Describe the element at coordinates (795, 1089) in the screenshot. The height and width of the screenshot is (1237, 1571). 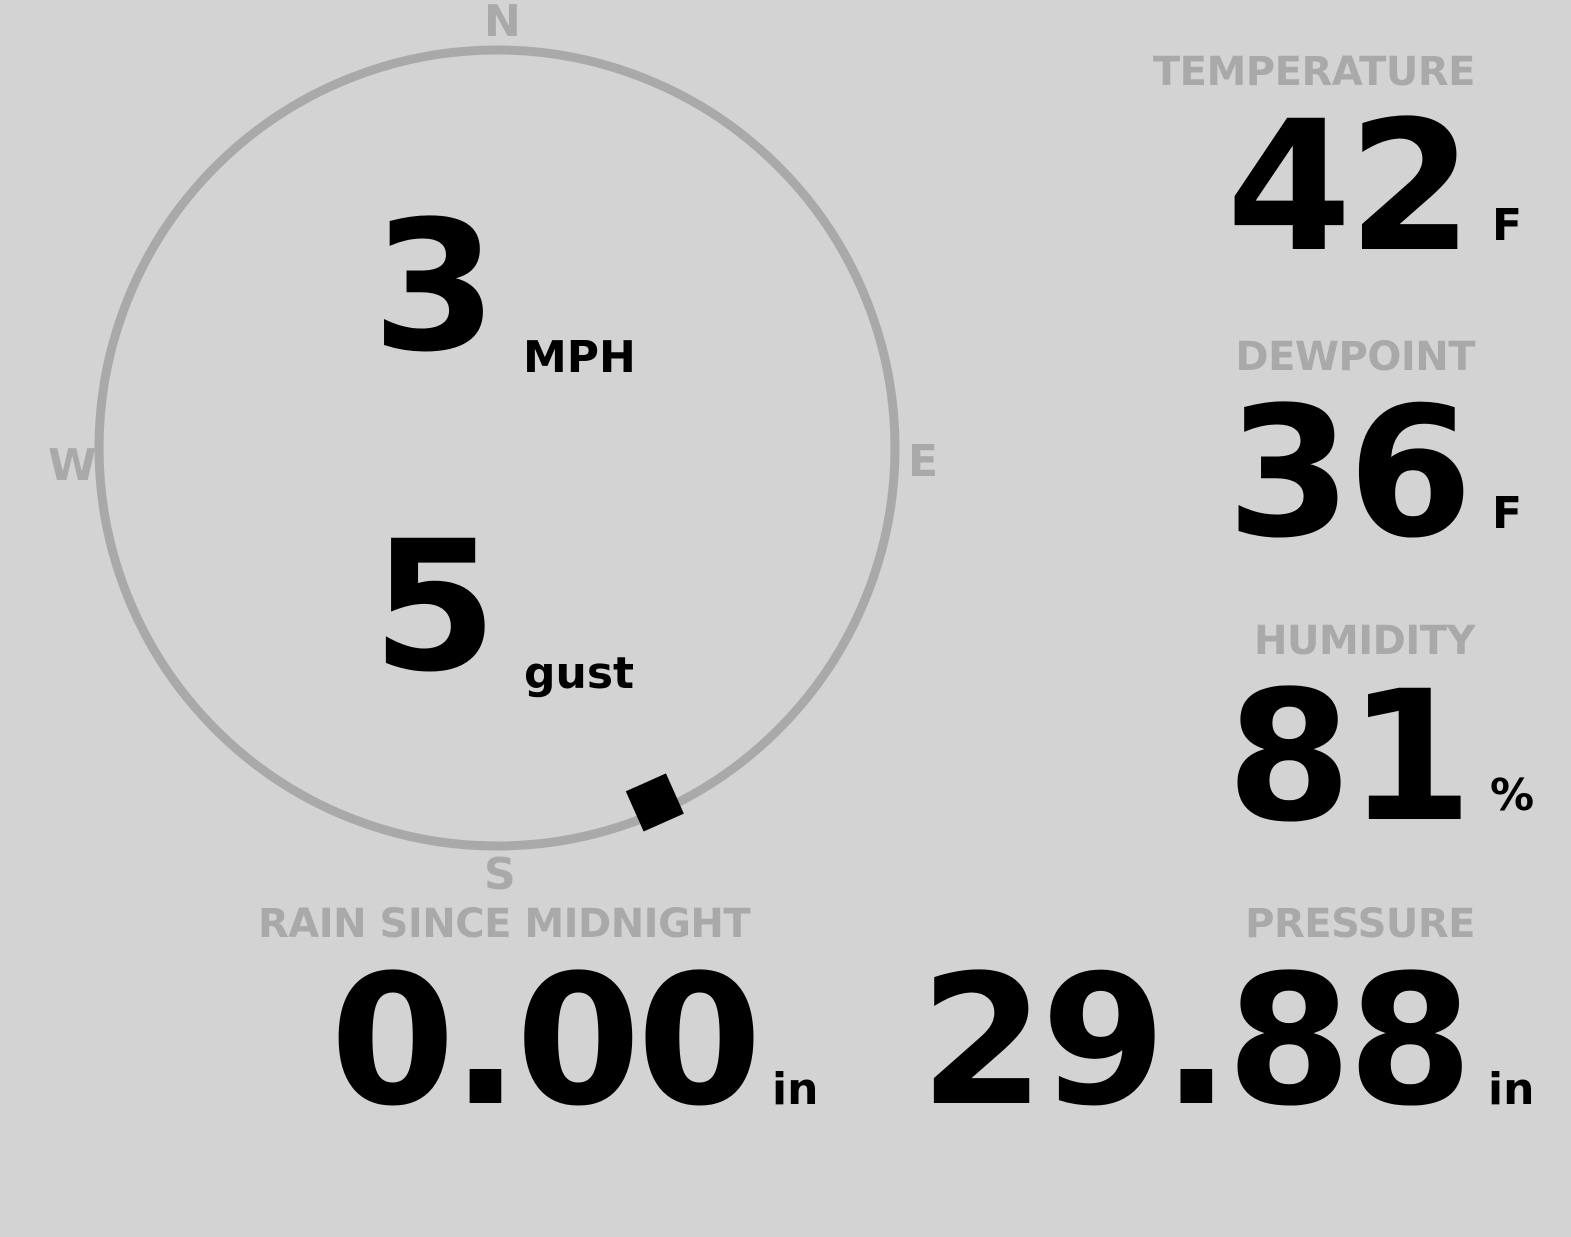
I see `rain-unit: in` at that location.